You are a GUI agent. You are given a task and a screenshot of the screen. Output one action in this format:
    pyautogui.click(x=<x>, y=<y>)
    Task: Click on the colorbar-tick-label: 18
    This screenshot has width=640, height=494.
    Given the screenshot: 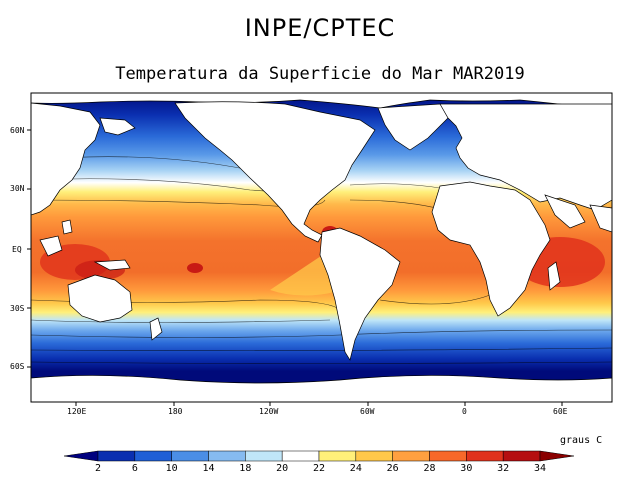 What is the action you would take?
    pyautogui.click(x=245, y=468)
    